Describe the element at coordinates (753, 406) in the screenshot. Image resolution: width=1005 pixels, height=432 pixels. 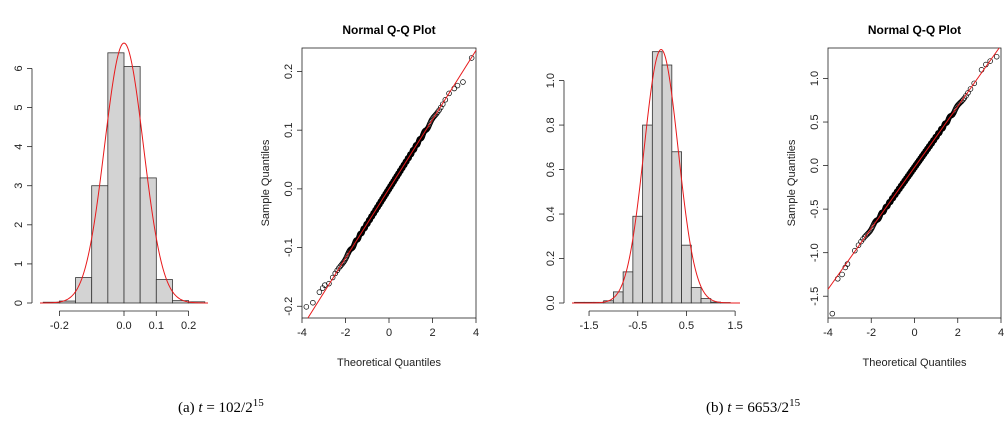
I see `caption-b: (b) t = 6653/215` at that location.